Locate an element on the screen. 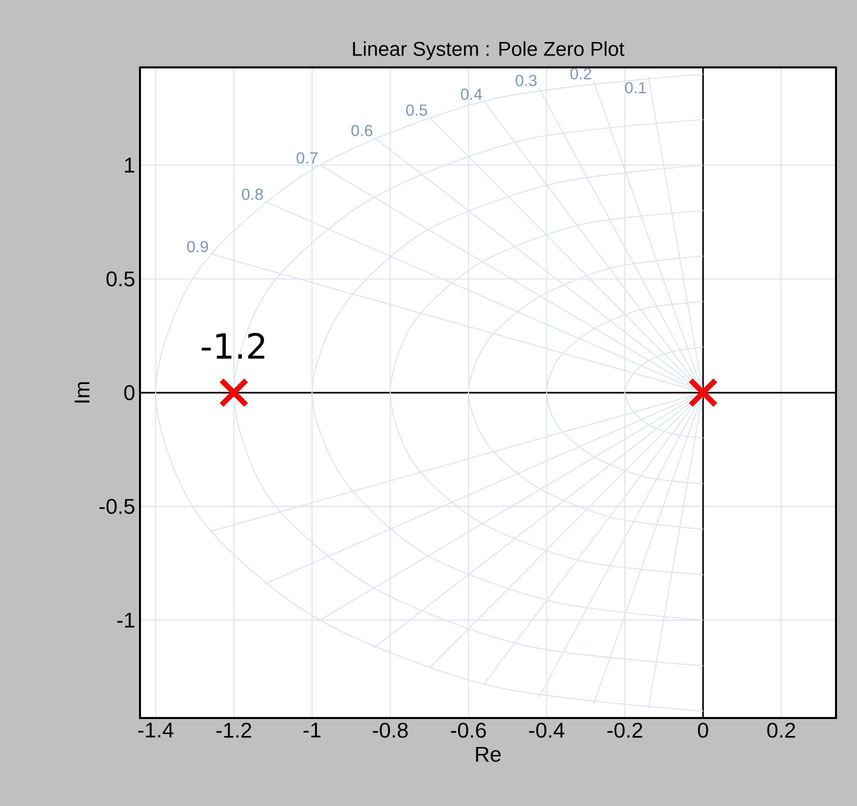 The width and height of the screenshot is (857, 806). x-tick-label: -0.4 is located at coordinates (546, 730).